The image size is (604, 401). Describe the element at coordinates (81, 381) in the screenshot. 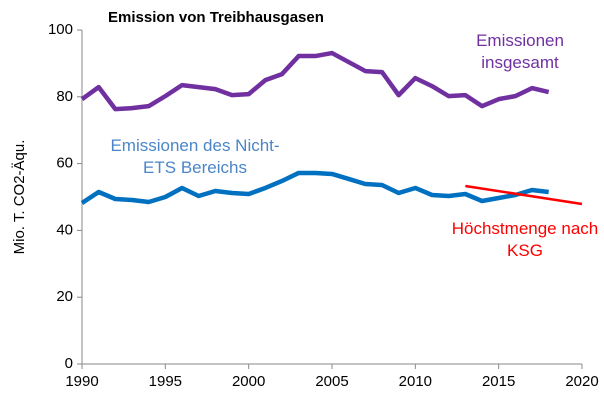

I see `x-tick-label: 1990` at that location.